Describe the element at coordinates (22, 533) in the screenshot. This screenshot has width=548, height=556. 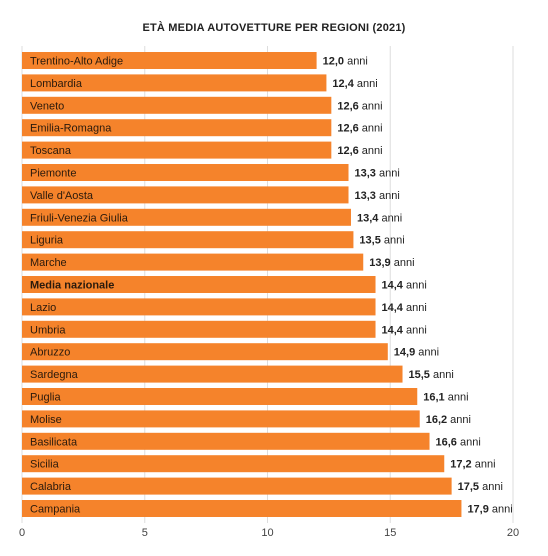
I see `x-tick-label: 0` at that location.